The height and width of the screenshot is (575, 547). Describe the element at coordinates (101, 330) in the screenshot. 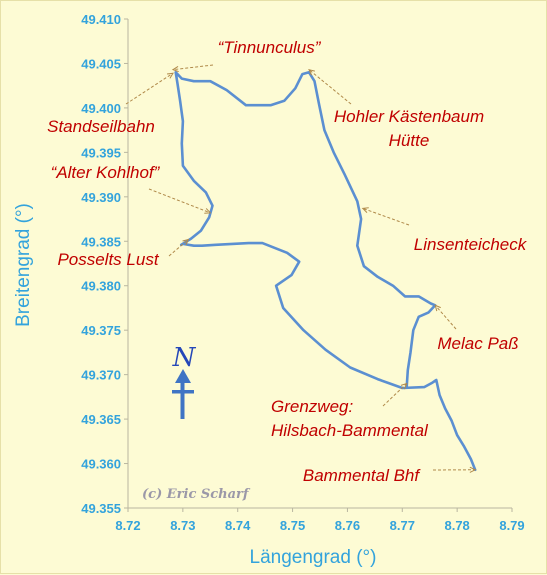

I see `y-tick-label: 49.375` at that location.